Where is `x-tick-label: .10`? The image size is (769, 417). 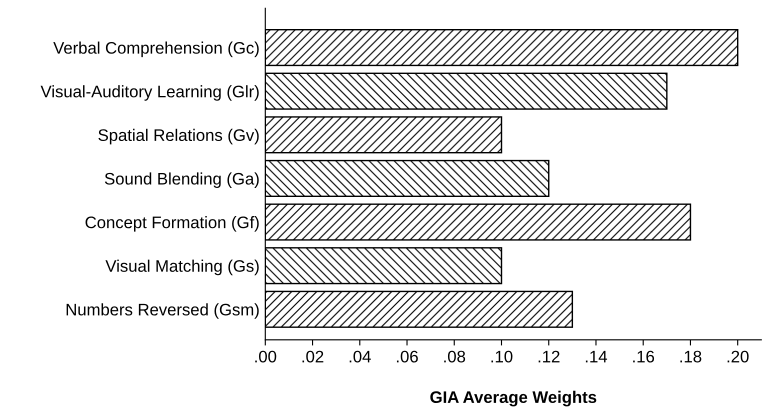 x-tick-label: .10 is located at coordinates (501, 356).